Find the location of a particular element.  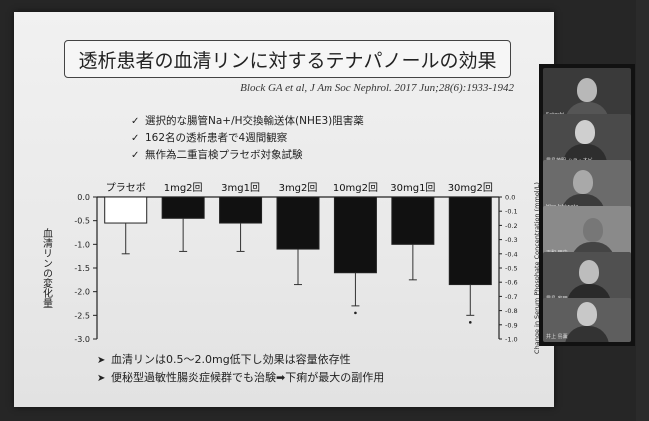

slide-title: 透析患者の血清リンに対するテナパノールの効果 is located at coordinates (287, 59).